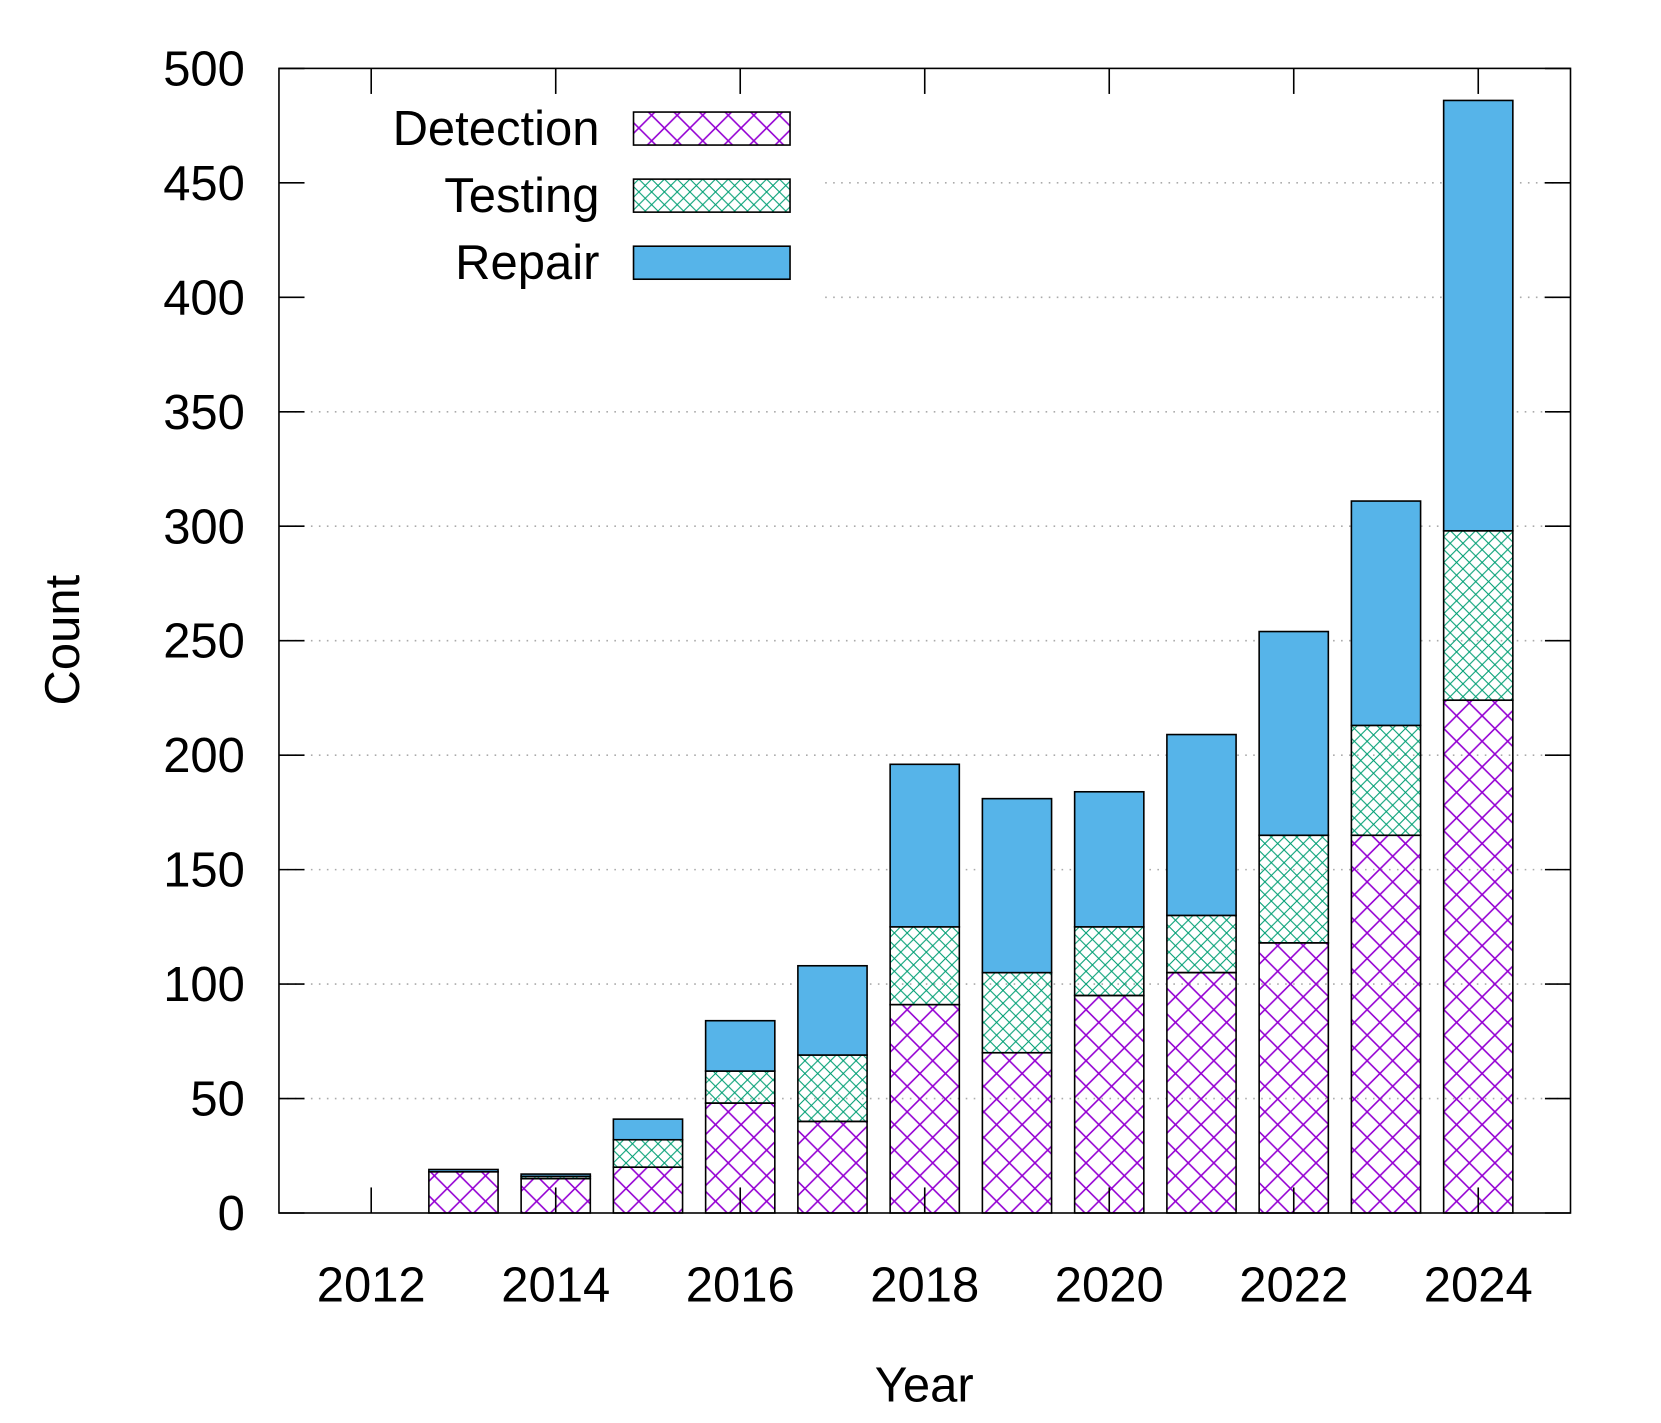 This screenshot has width=1661, height=1423. Describe the element at coordinates (204, 527) in the screenshot. I see `y-tick-label: 300` at that location.